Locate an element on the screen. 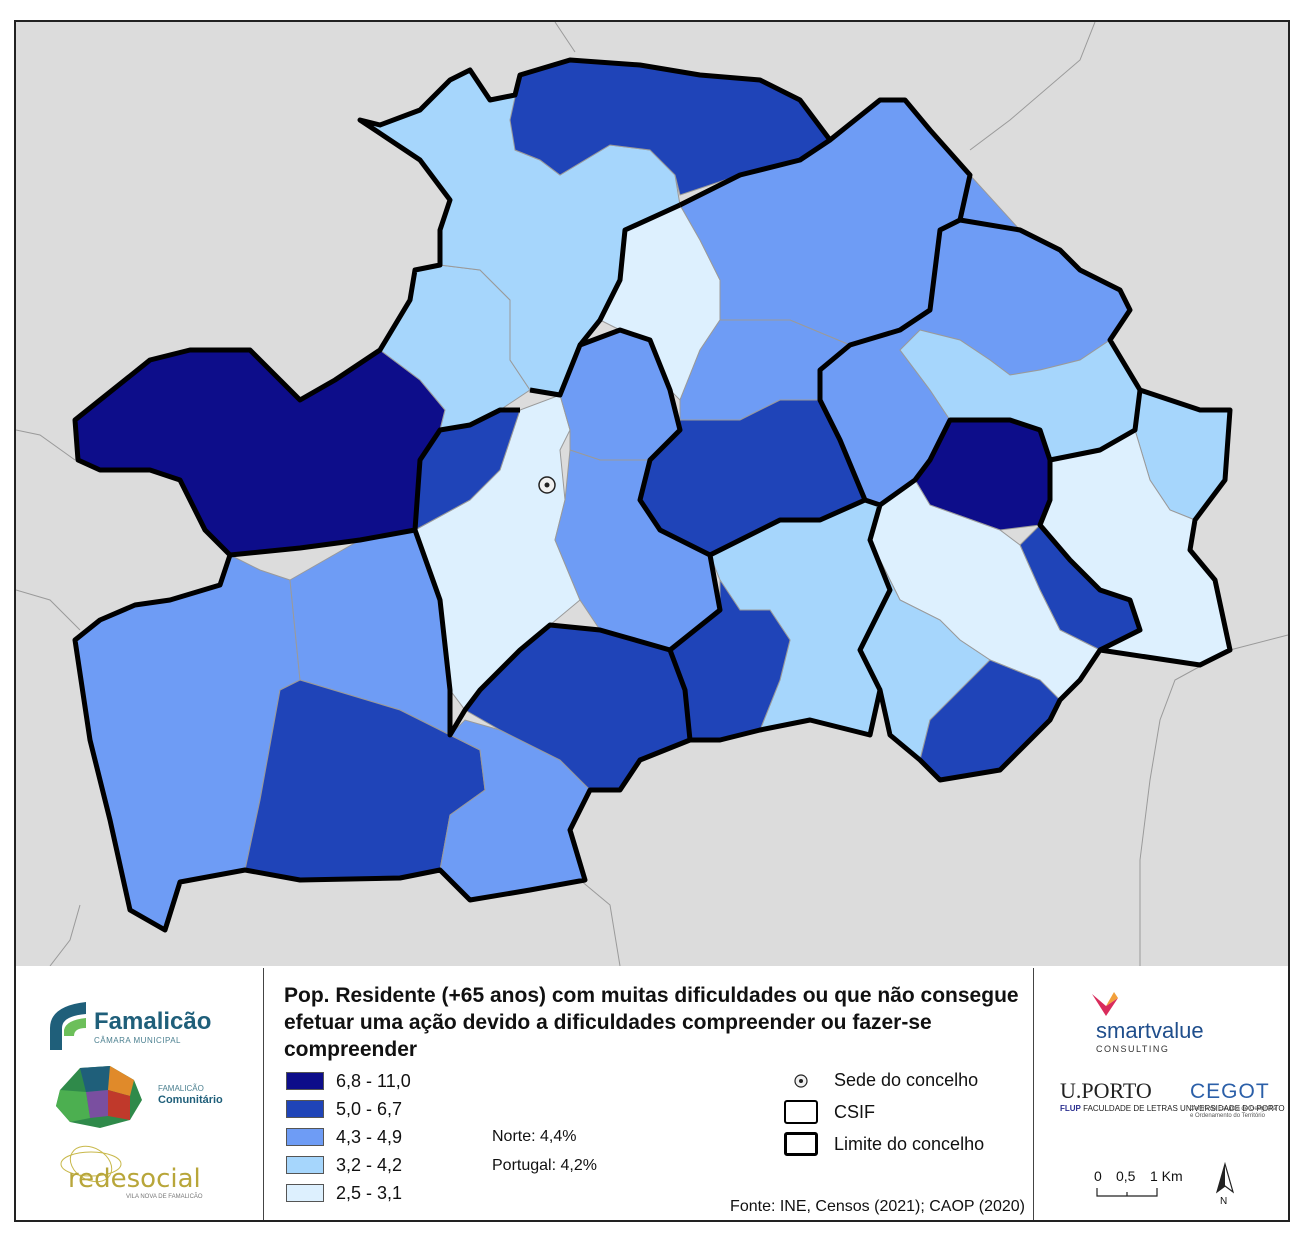 The width and height of the screenshot is (1305, 1237). norte-reference: Norte: 4,4% is located at coordinates (534, 1136).